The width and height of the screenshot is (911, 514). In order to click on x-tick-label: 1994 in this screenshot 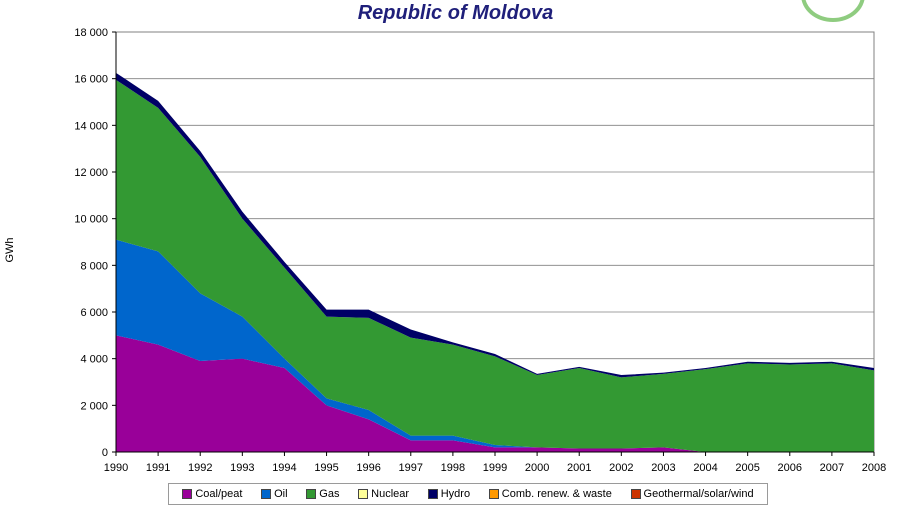, I will do `click(284, 468)`.